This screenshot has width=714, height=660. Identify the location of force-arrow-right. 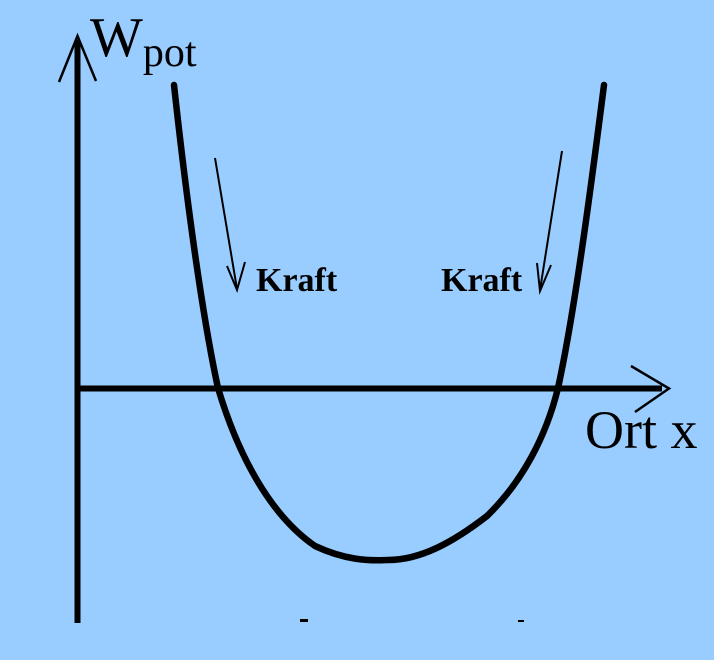
(549, 222).